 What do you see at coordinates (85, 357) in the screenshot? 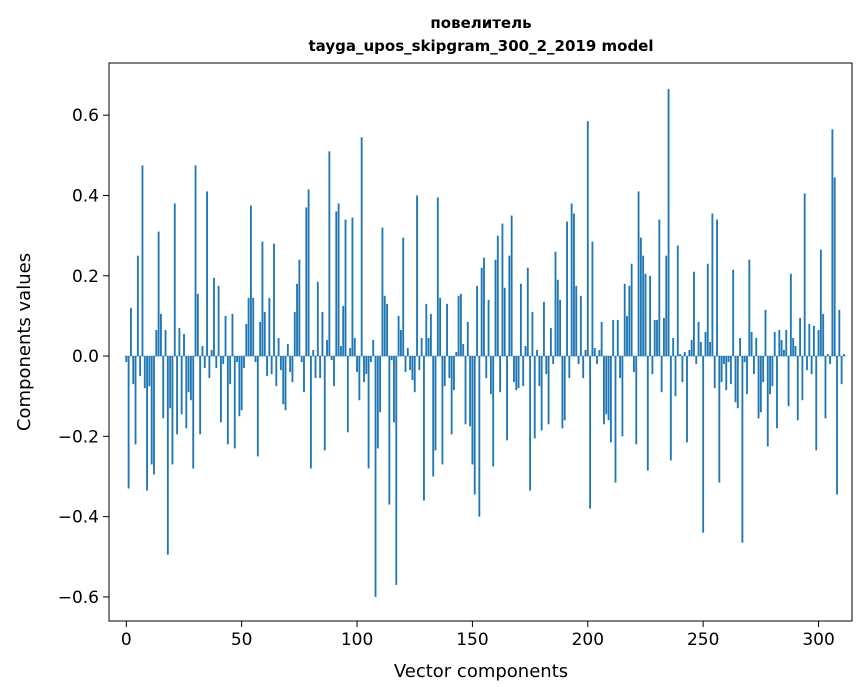
I see `y-tick-label: 0.0` at bounding box center [85, 357].